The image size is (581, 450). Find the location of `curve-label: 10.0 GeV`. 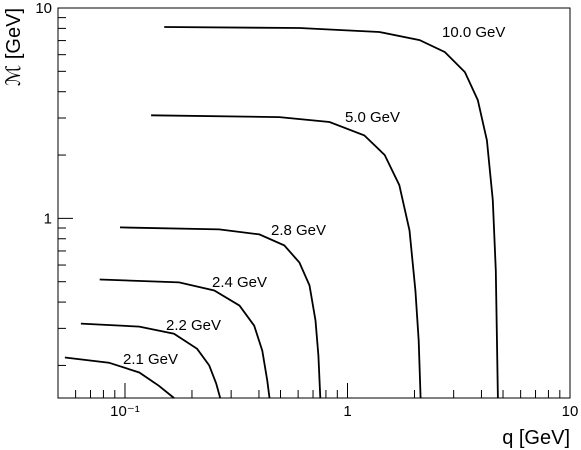

curve-label: 10.0 GeV is located at coordinates (473, 32).